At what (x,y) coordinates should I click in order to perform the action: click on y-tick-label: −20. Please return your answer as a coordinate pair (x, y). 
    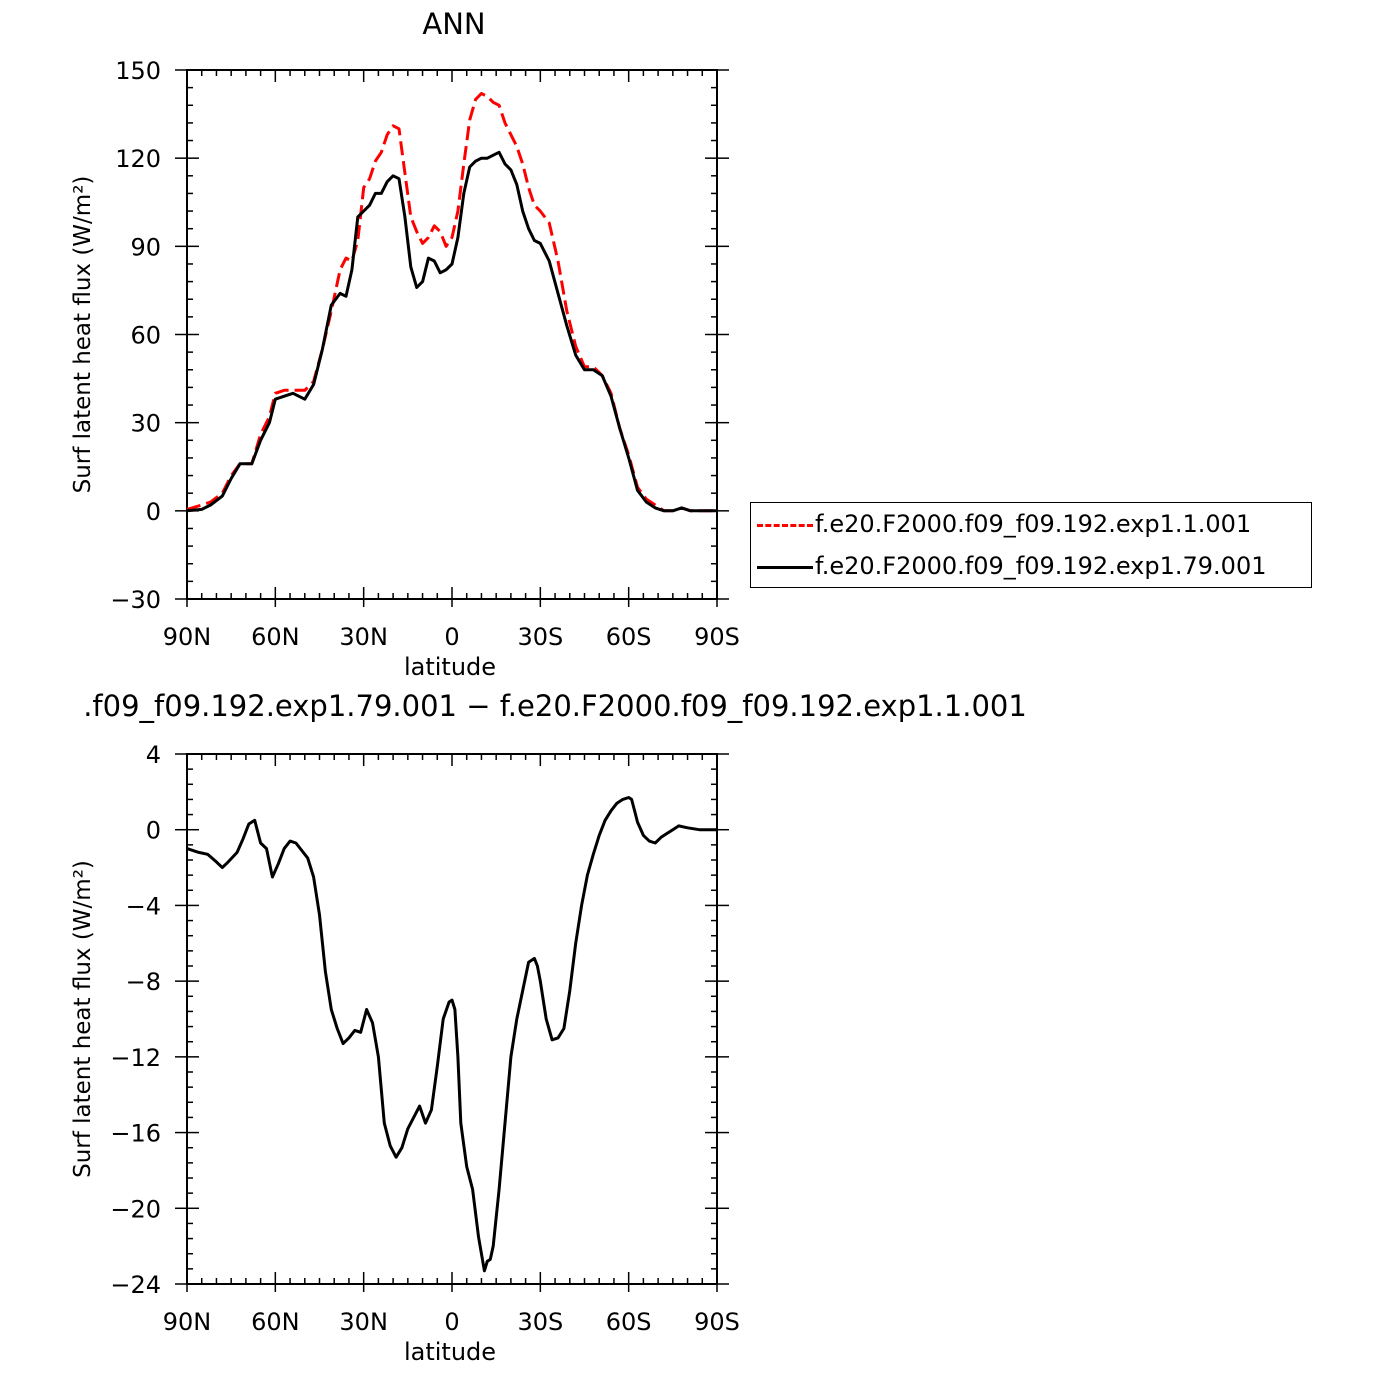
    Looking at the image, I should click on (135, 1209).